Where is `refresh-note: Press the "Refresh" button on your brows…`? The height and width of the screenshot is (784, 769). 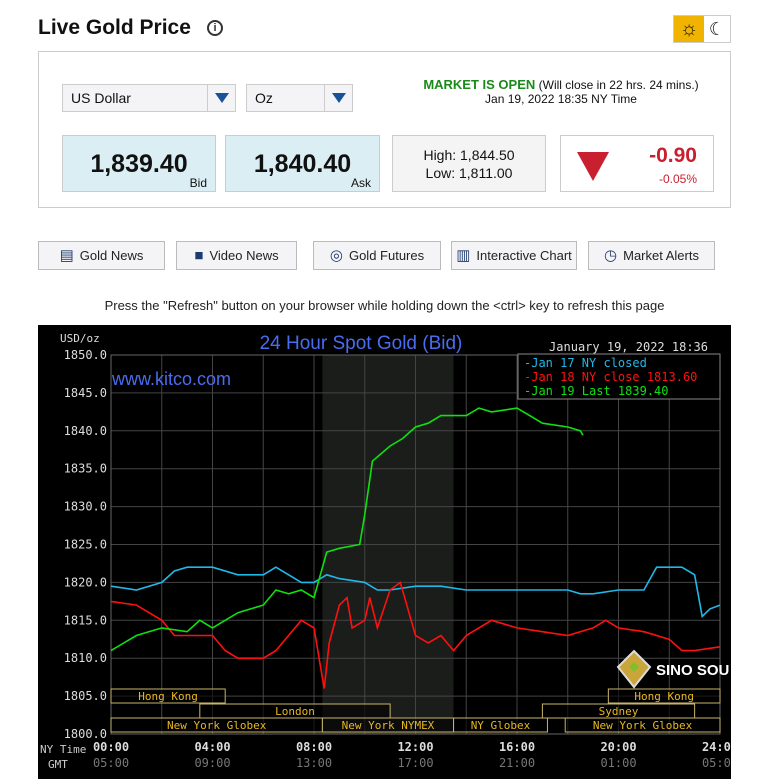 refresh-note: Press the "Refresh" button on your brows… is located at coordinates (384, 305).